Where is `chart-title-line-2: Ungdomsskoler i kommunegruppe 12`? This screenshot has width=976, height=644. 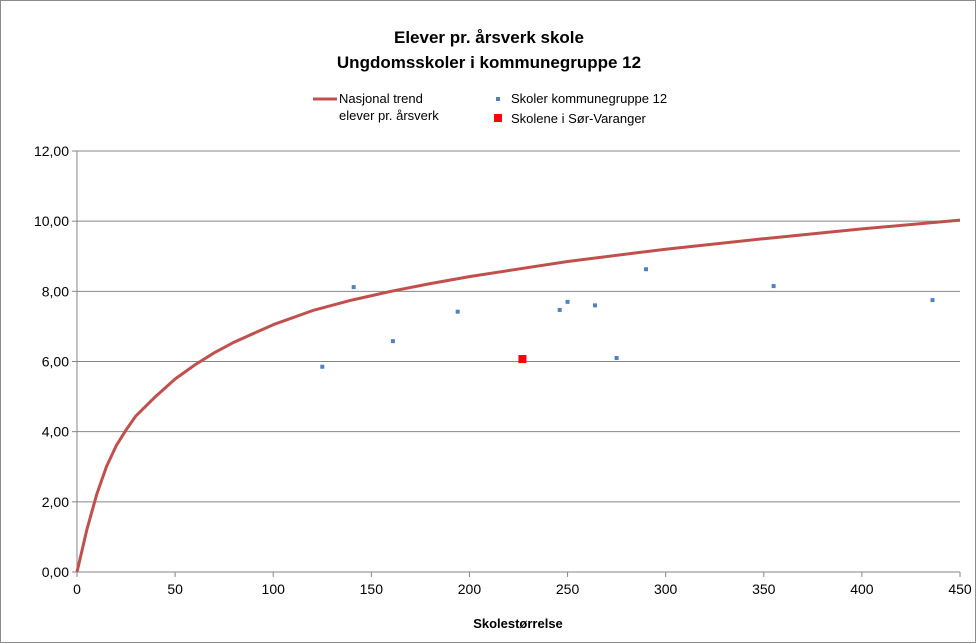 chart-title-line-2: Ungdomsskoler i kommunegruppe 12 is located at coordinates (489, 62).